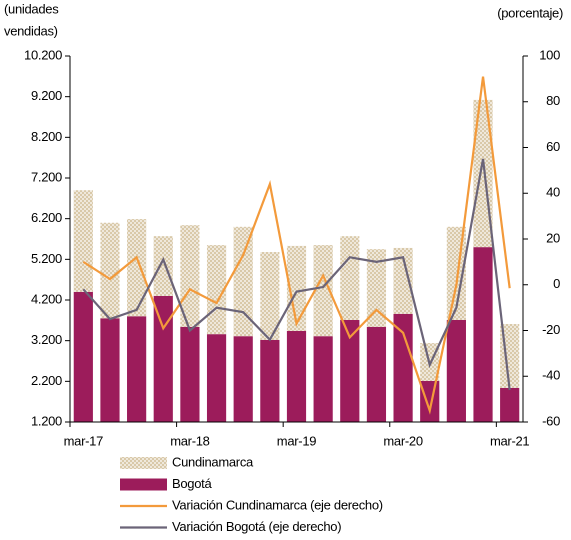  I want to click on legend-label: Cundinamarca, so click(213, 461).